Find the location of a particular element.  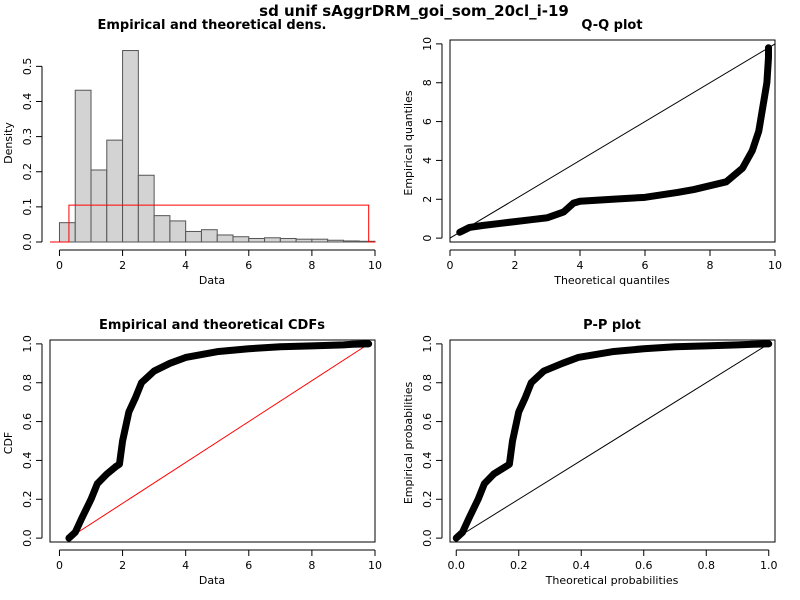

density-bars is located at coordinates (217, 146).